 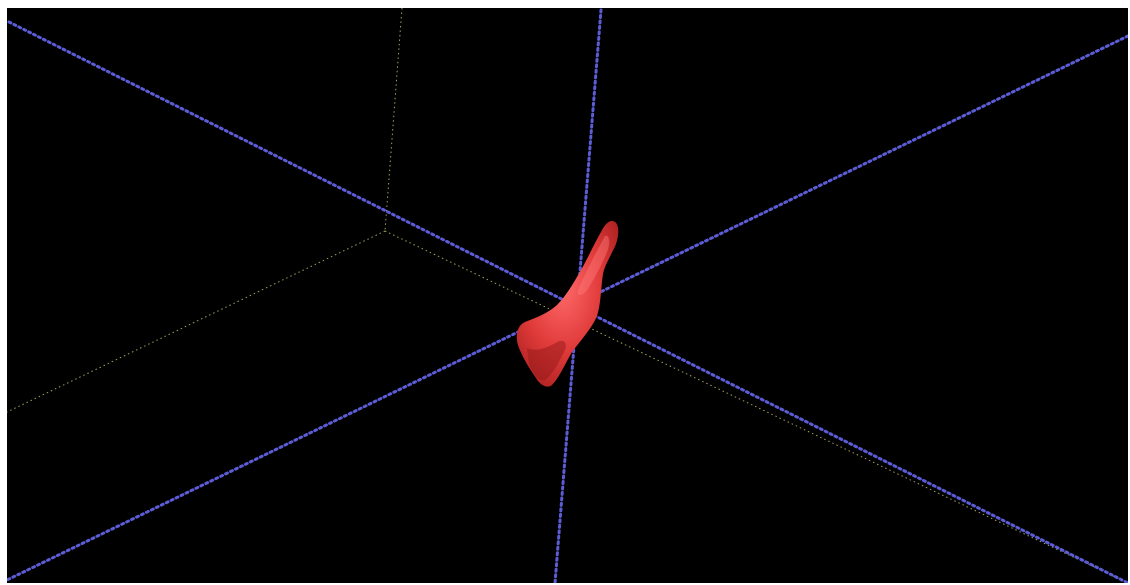 What do you see at coordinates (196, 321) in the screenshot?
I see `bbox-edge-left` at bounding box center [196, 321].